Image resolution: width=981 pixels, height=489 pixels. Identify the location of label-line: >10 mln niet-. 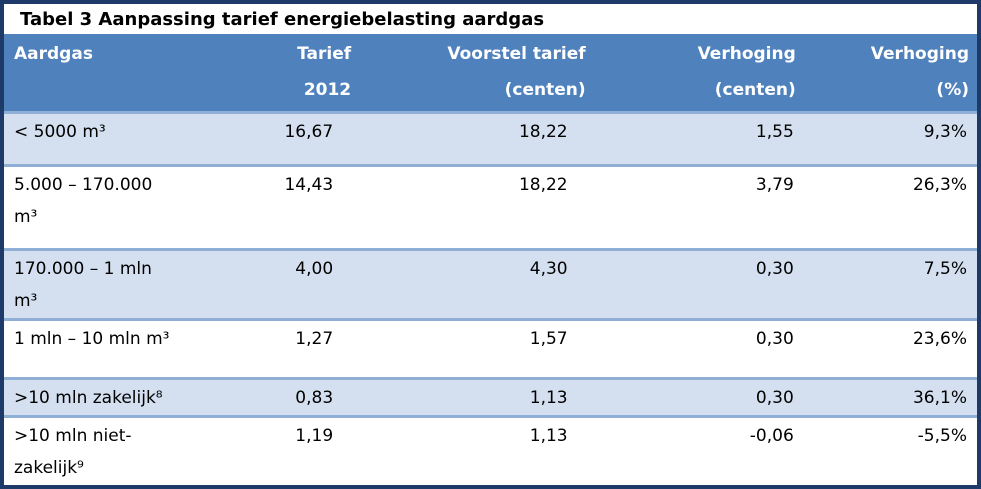
(73, 436).